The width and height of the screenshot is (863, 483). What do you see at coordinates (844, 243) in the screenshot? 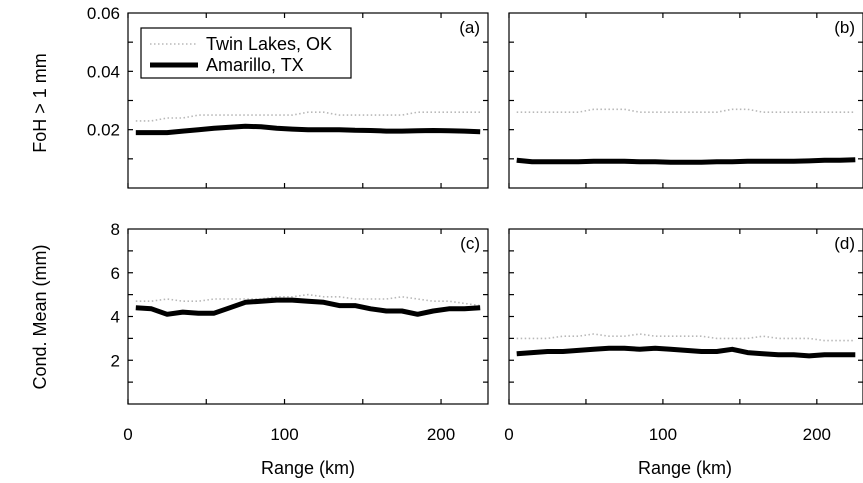
I see `panel-tag: (d)` at bounding box center [844, 243].